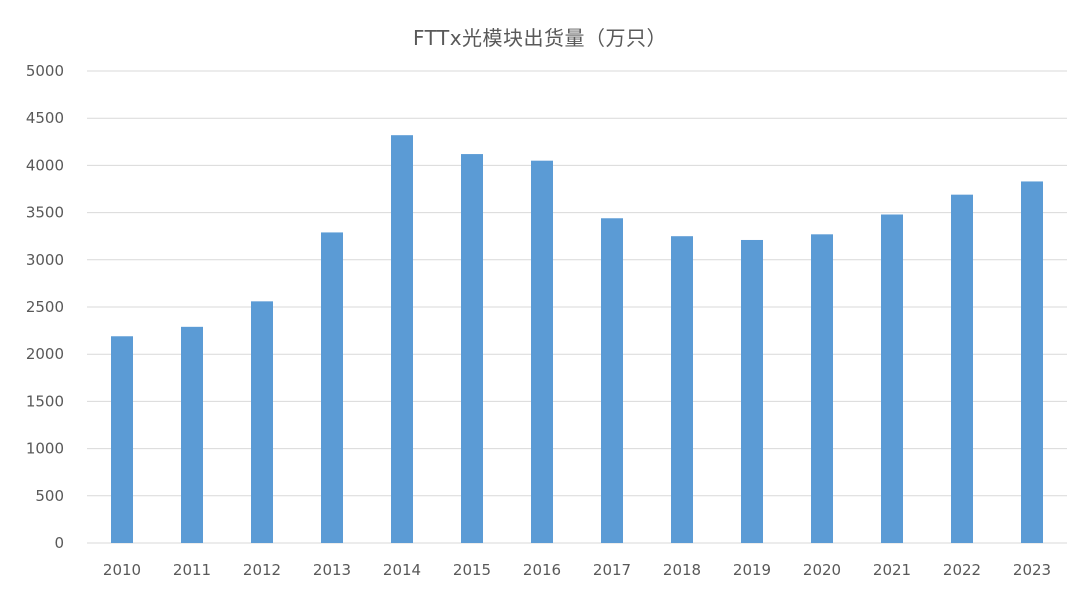 The width and height of the screenshot is (1080, 608). Describe the element at coordinates (332, 387) in the screenshot. I see `bar-2013` at that location.